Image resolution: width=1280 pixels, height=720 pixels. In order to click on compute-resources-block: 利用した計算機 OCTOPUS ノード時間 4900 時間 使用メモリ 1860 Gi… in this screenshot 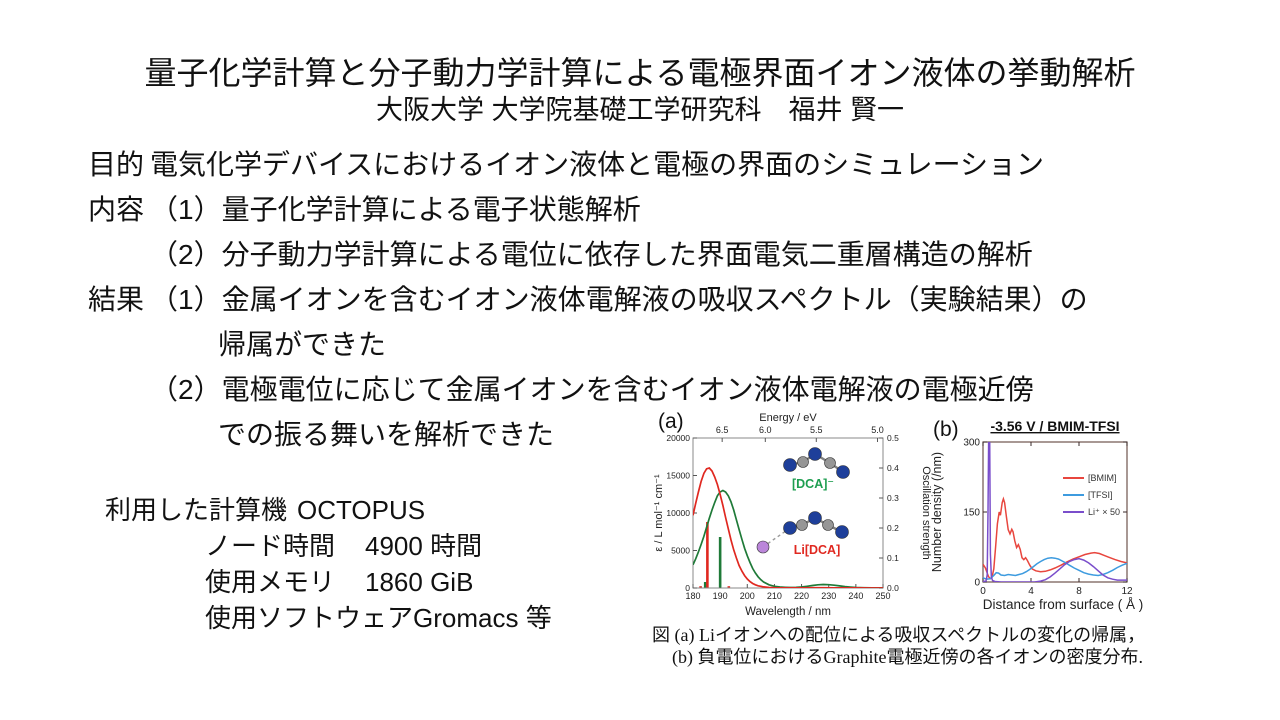, I will do `click(328, 564)`.